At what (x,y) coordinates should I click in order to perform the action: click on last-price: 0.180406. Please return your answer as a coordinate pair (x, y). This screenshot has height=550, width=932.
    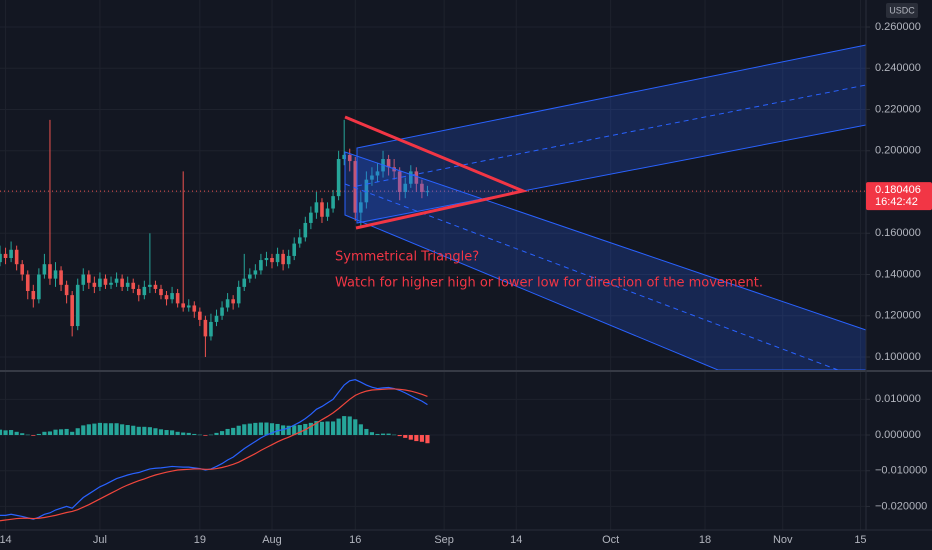
    Looking at the image, I should click on (898, 190).